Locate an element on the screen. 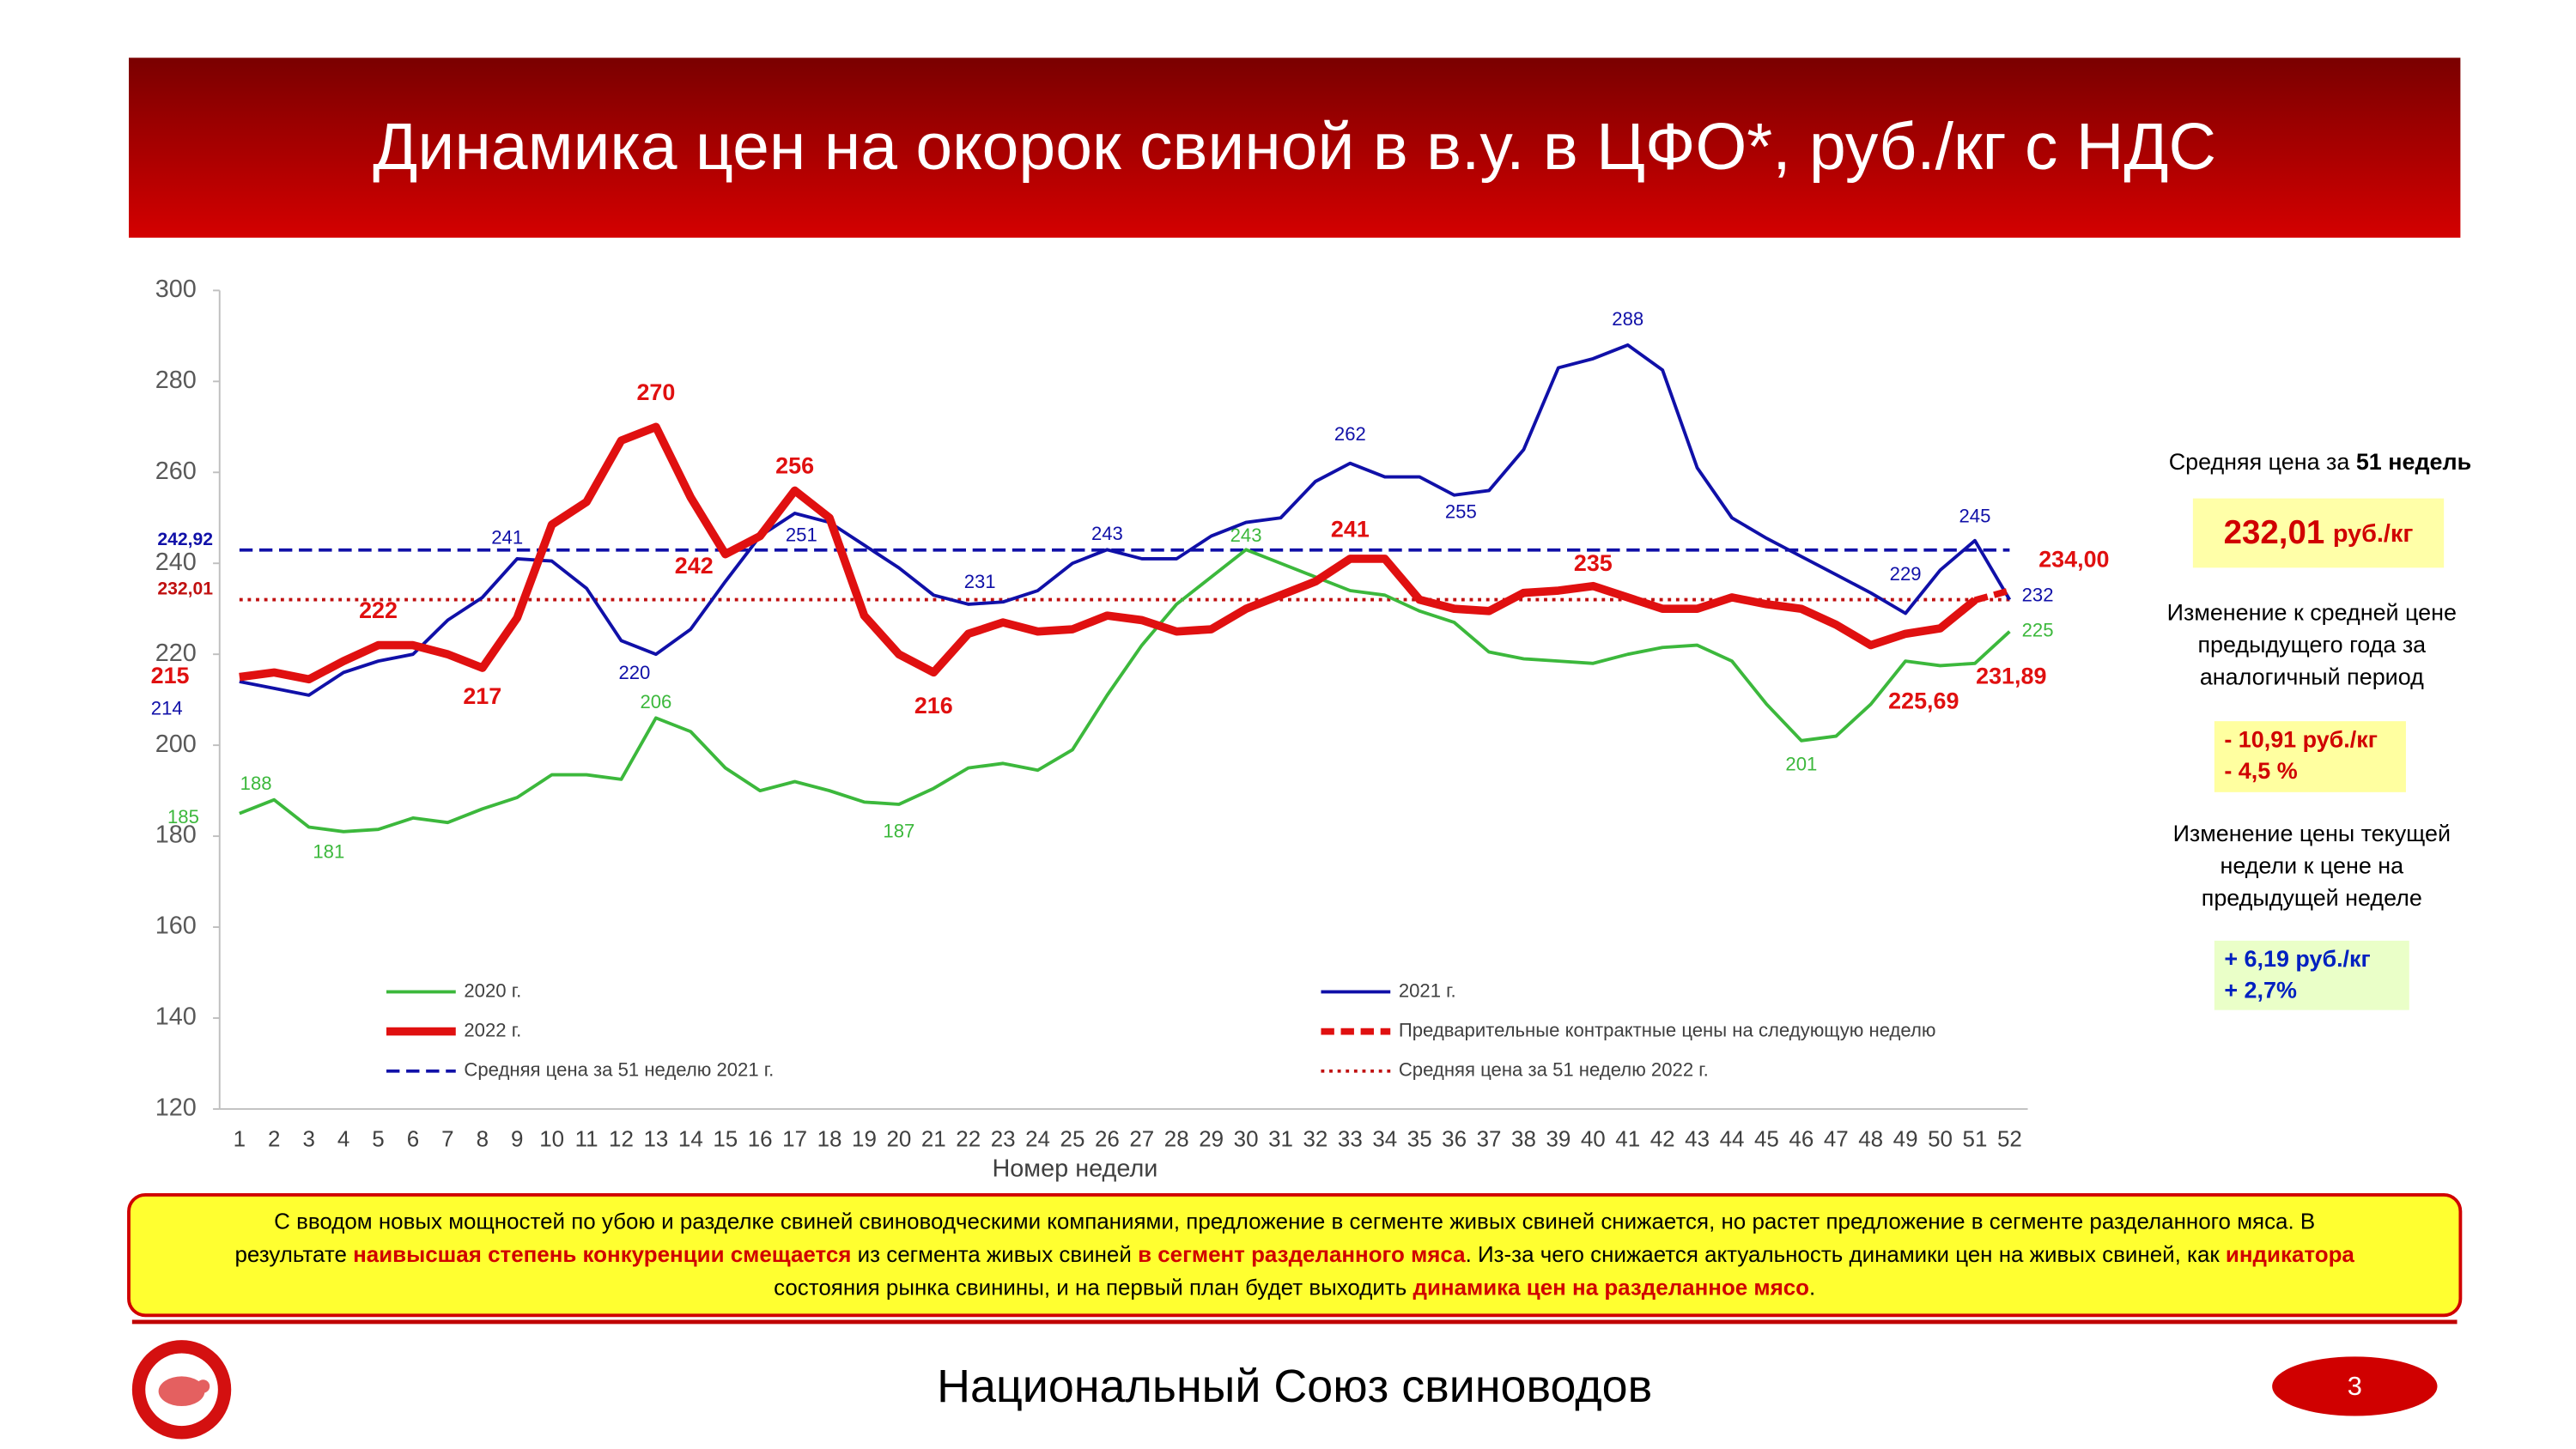  data-label: 225 is located at coordinates (2038, 630).